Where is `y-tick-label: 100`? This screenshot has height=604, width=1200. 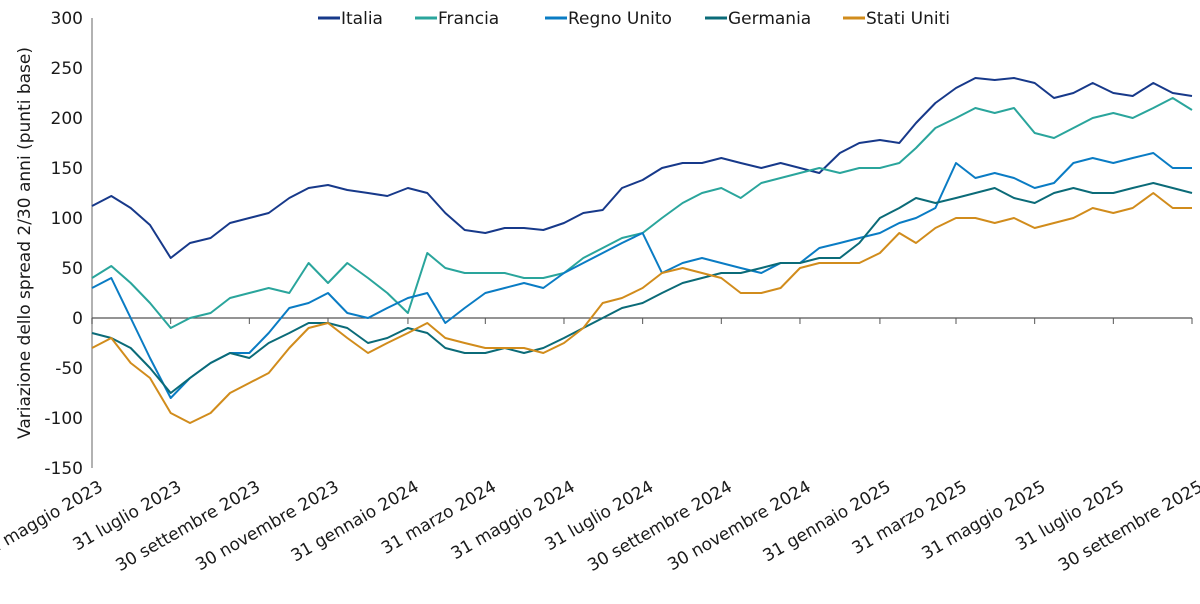
y-tick-label: 100 is located at coordinates (67, 219).